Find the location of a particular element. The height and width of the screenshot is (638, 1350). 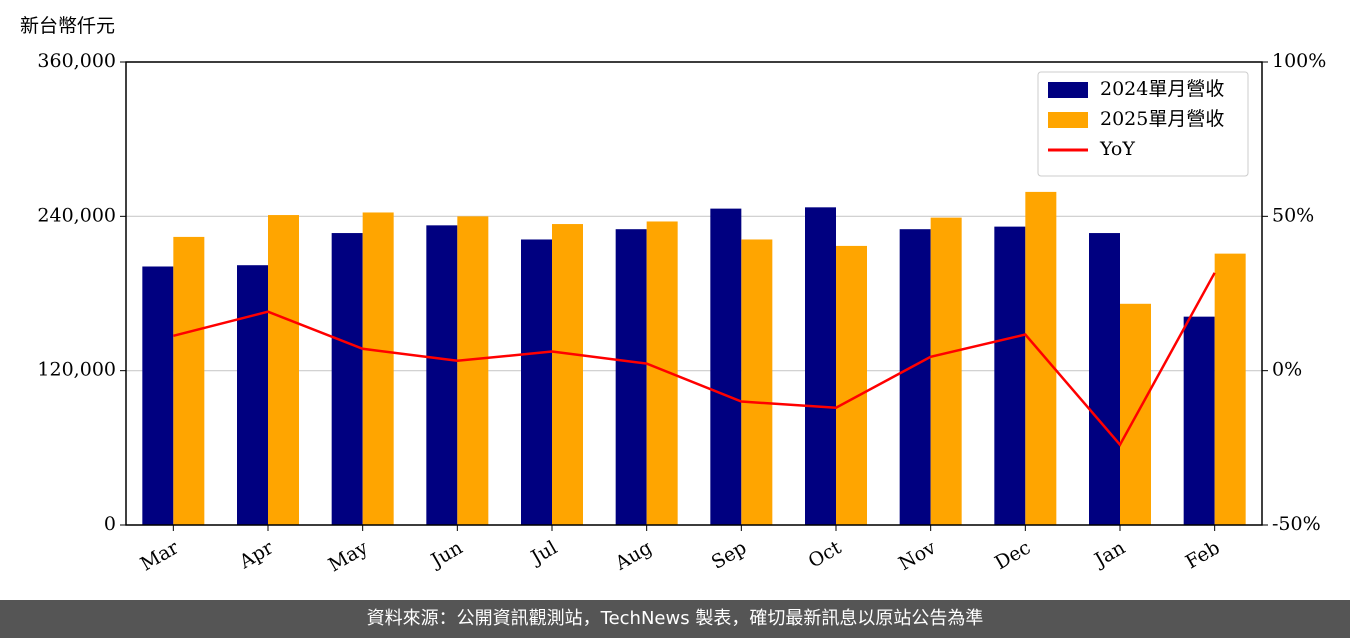

footer: 資料來源：公開資訊觀測站，TechNews 製表，確切最新訊息以原站公告為準 is located at coordinates (675, 619).